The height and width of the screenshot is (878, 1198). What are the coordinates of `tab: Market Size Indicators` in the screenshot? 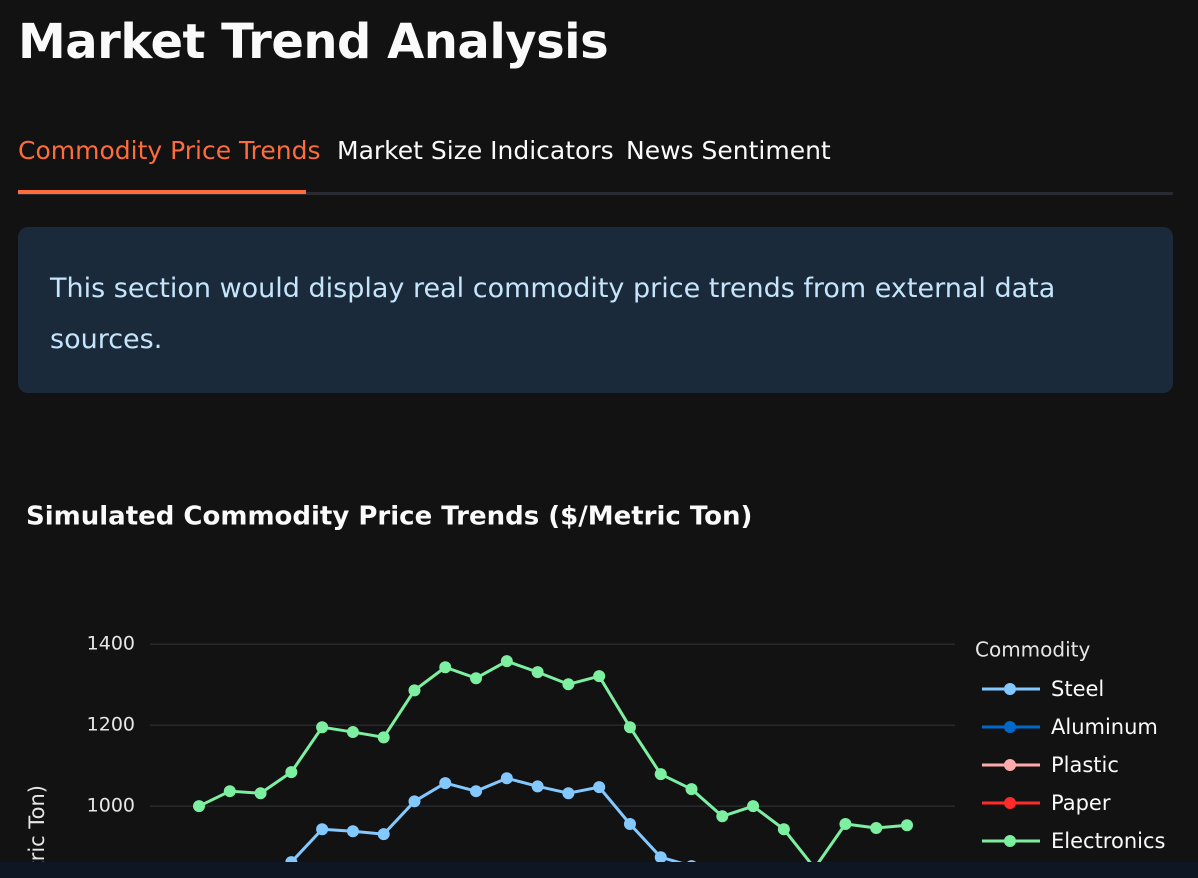 It's located at (475, 150).